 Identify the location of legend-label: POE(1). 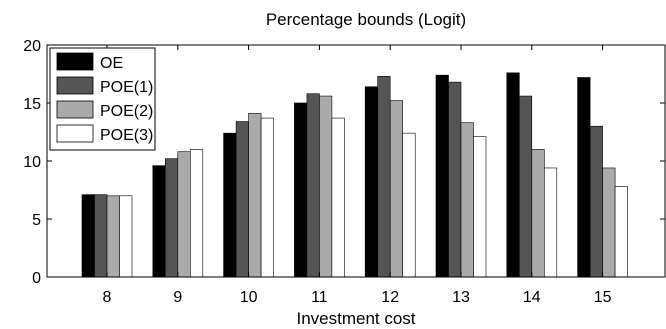
(126, 87).